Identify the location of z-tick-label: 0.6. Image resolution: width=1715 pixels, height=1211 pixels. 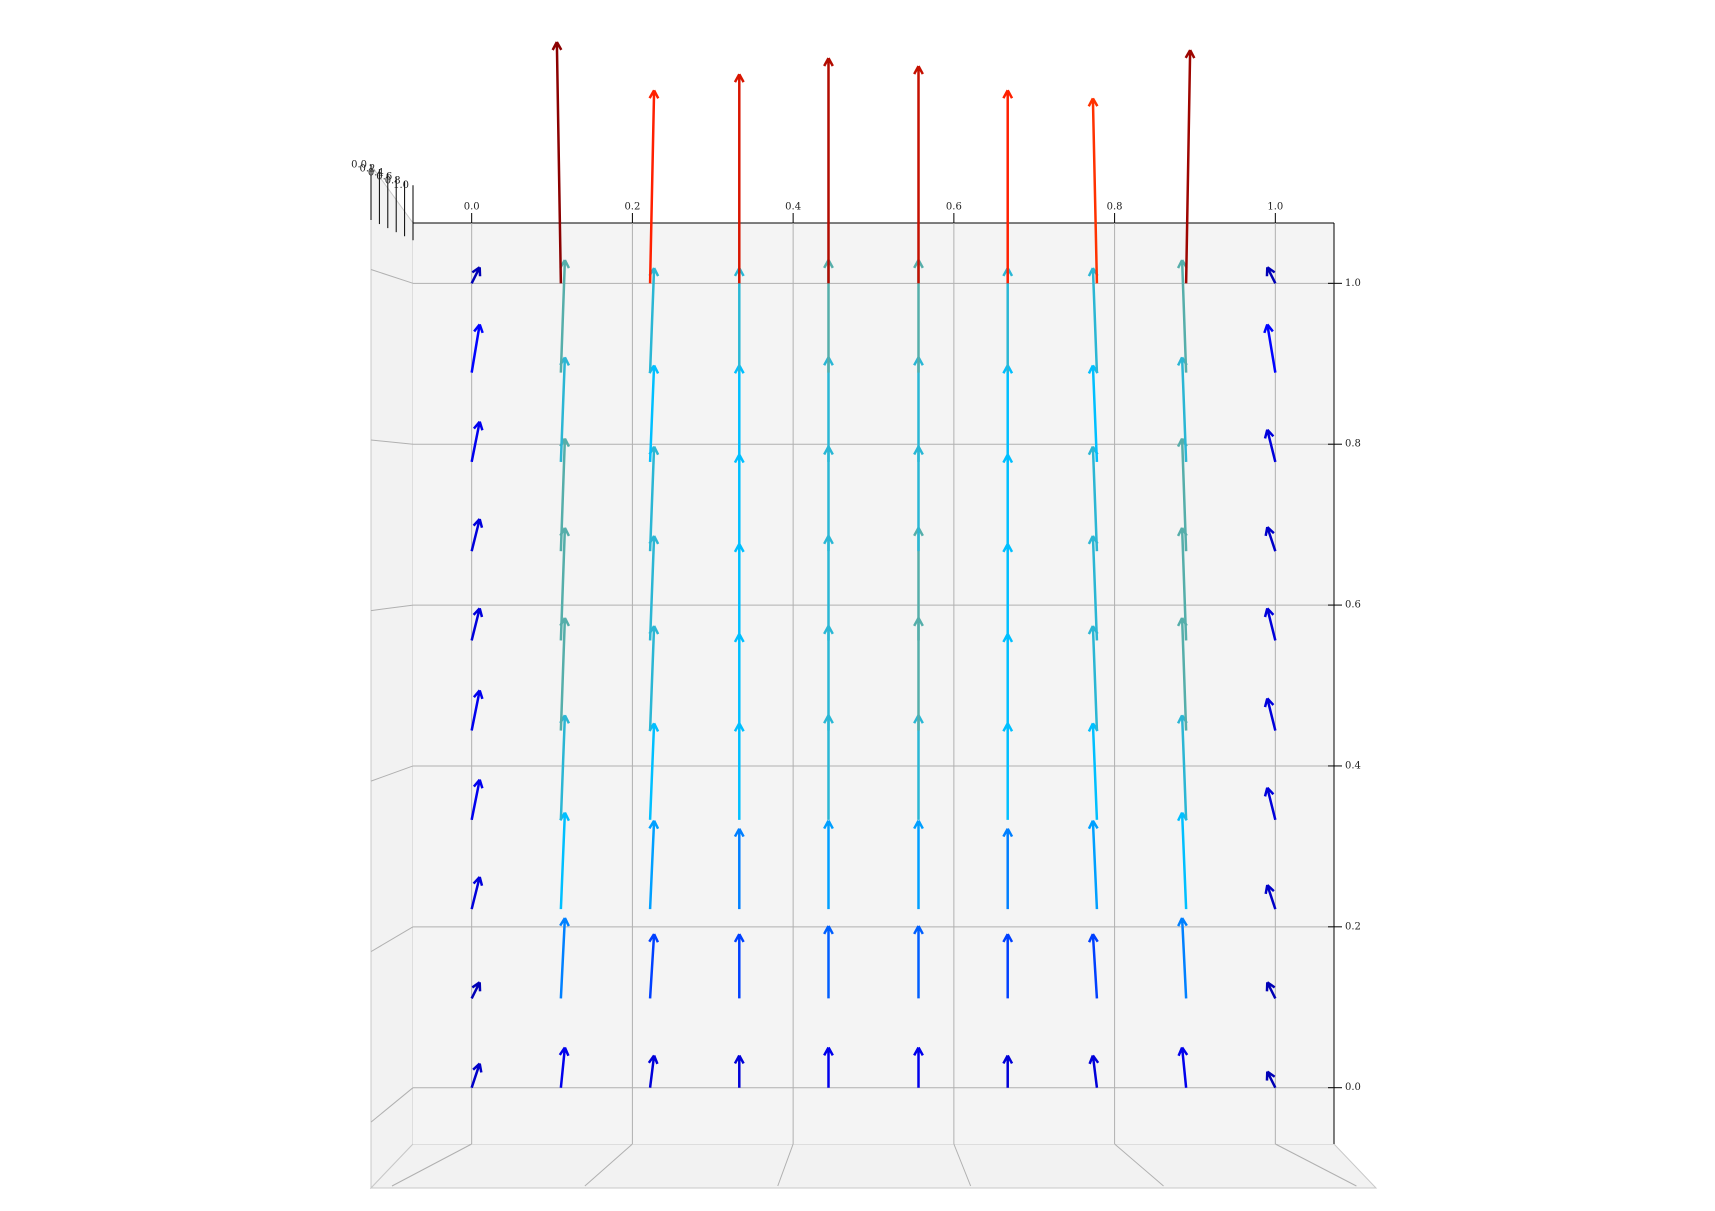
(384, 177).